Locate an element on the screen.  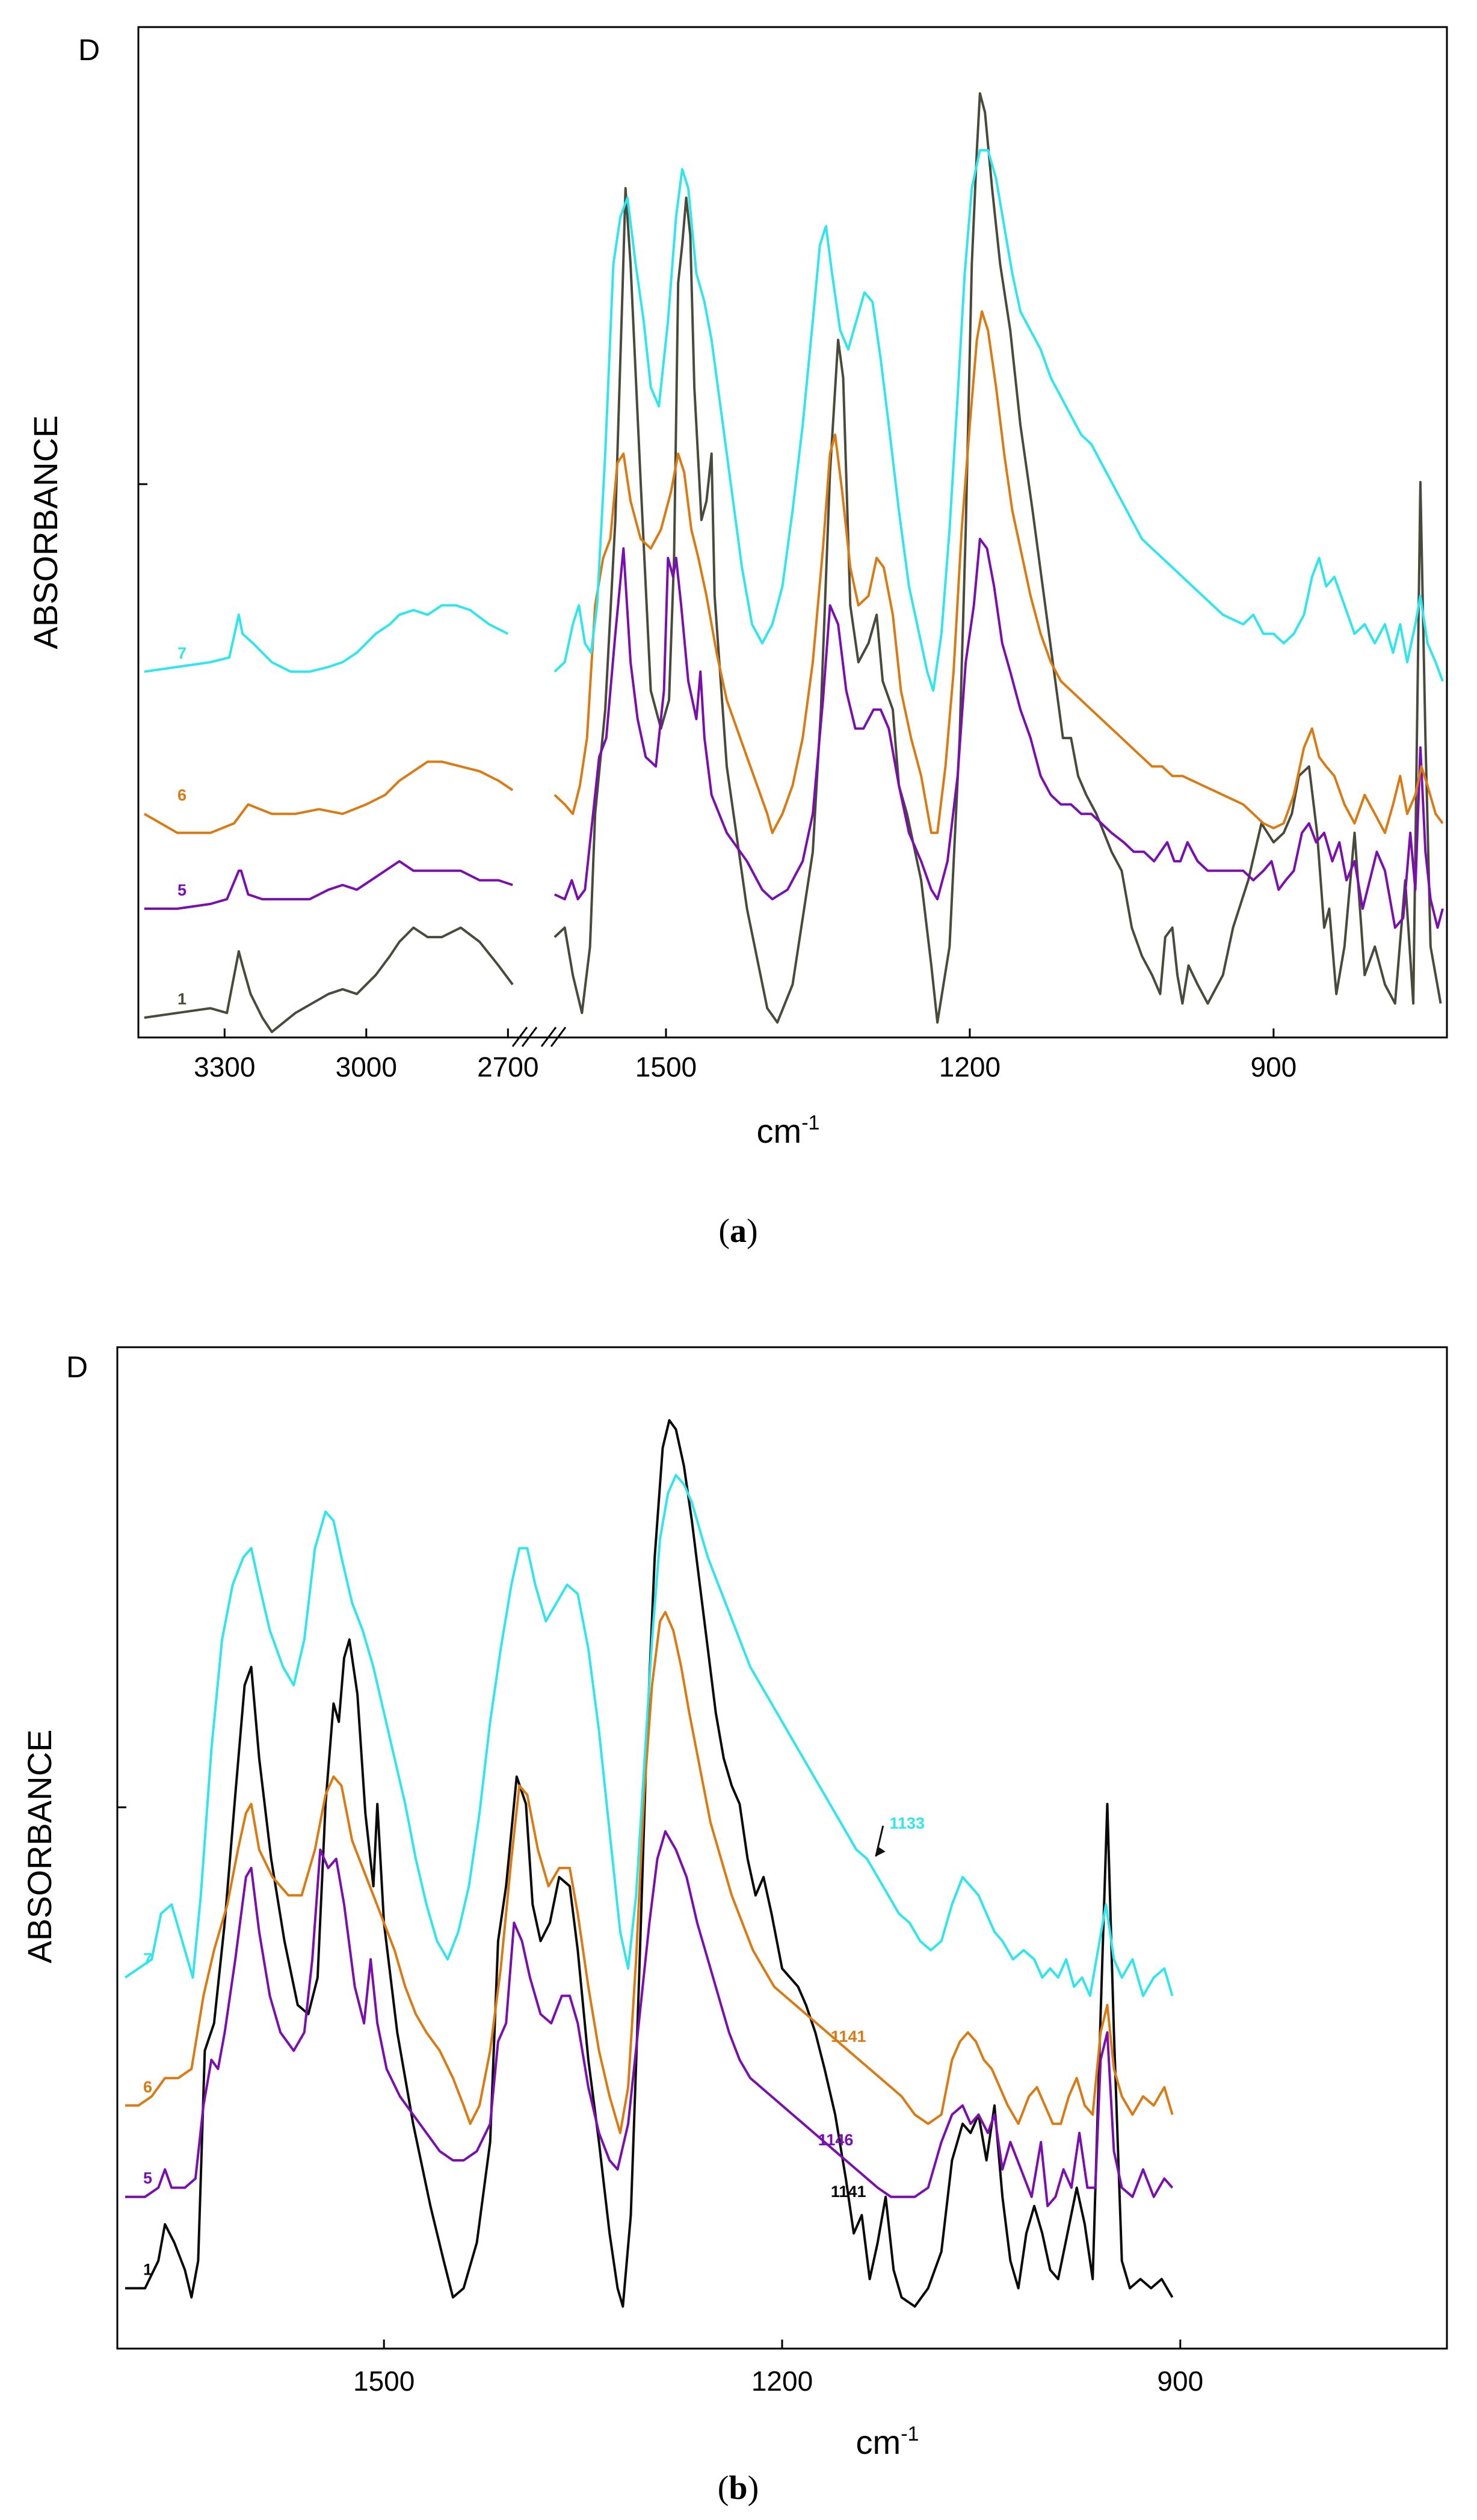
series-6-line-left is located at coordinates (328, 797).